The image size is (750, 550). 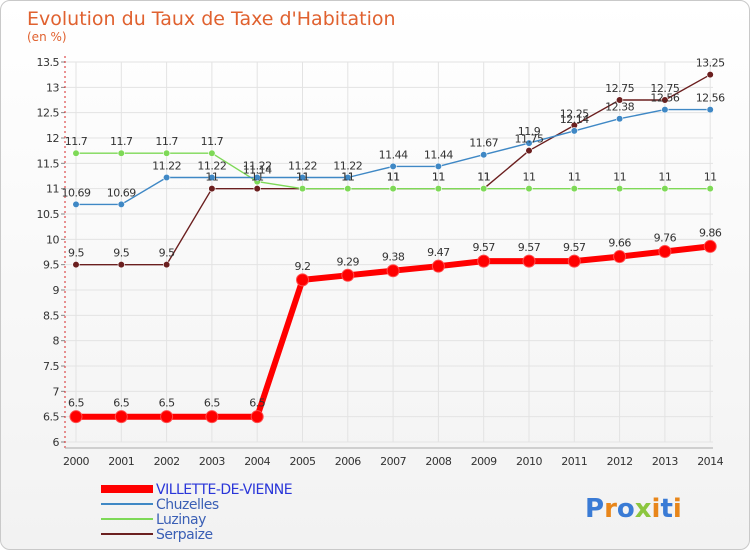 I want to click on chart-title: Evolution du Taux de Taxe d'Habitation, so click(x=211, y=19).